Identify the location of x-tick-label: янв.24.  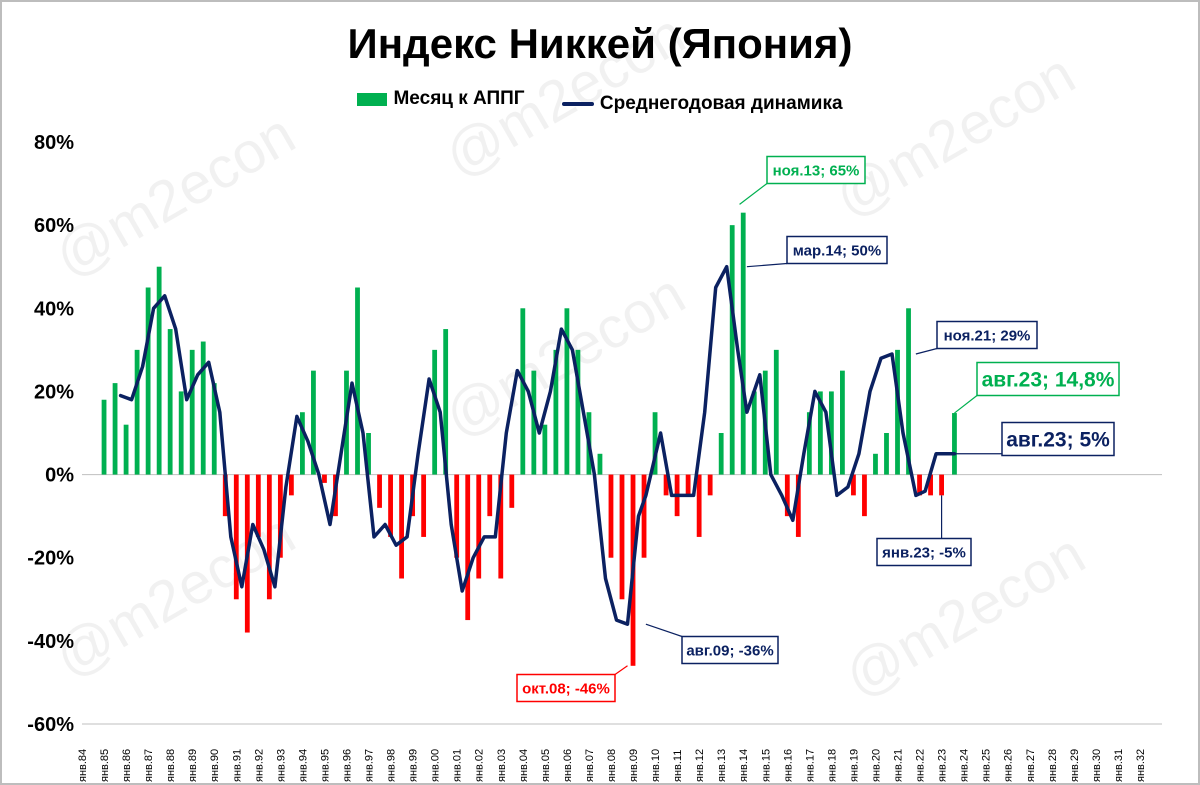
(965, 765).